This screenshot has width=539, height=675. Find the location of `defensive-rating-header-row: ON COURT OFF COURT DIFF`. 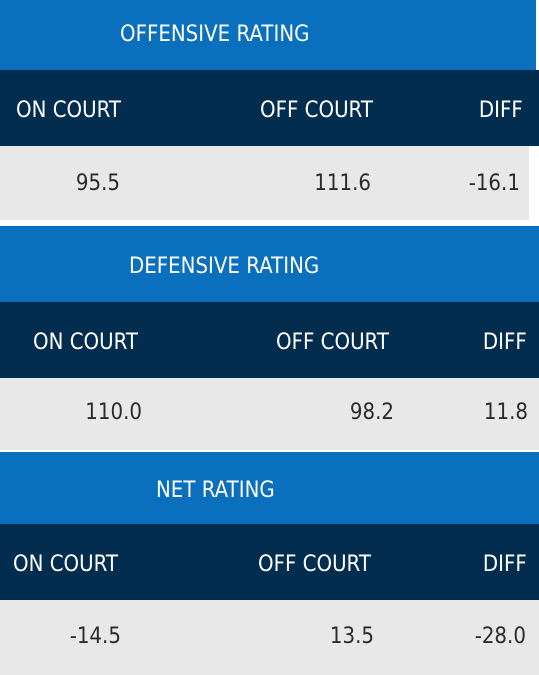

defensive-rating-header-row: ON COURT OFF COURT DIFF is located at coordinates (269, 340).